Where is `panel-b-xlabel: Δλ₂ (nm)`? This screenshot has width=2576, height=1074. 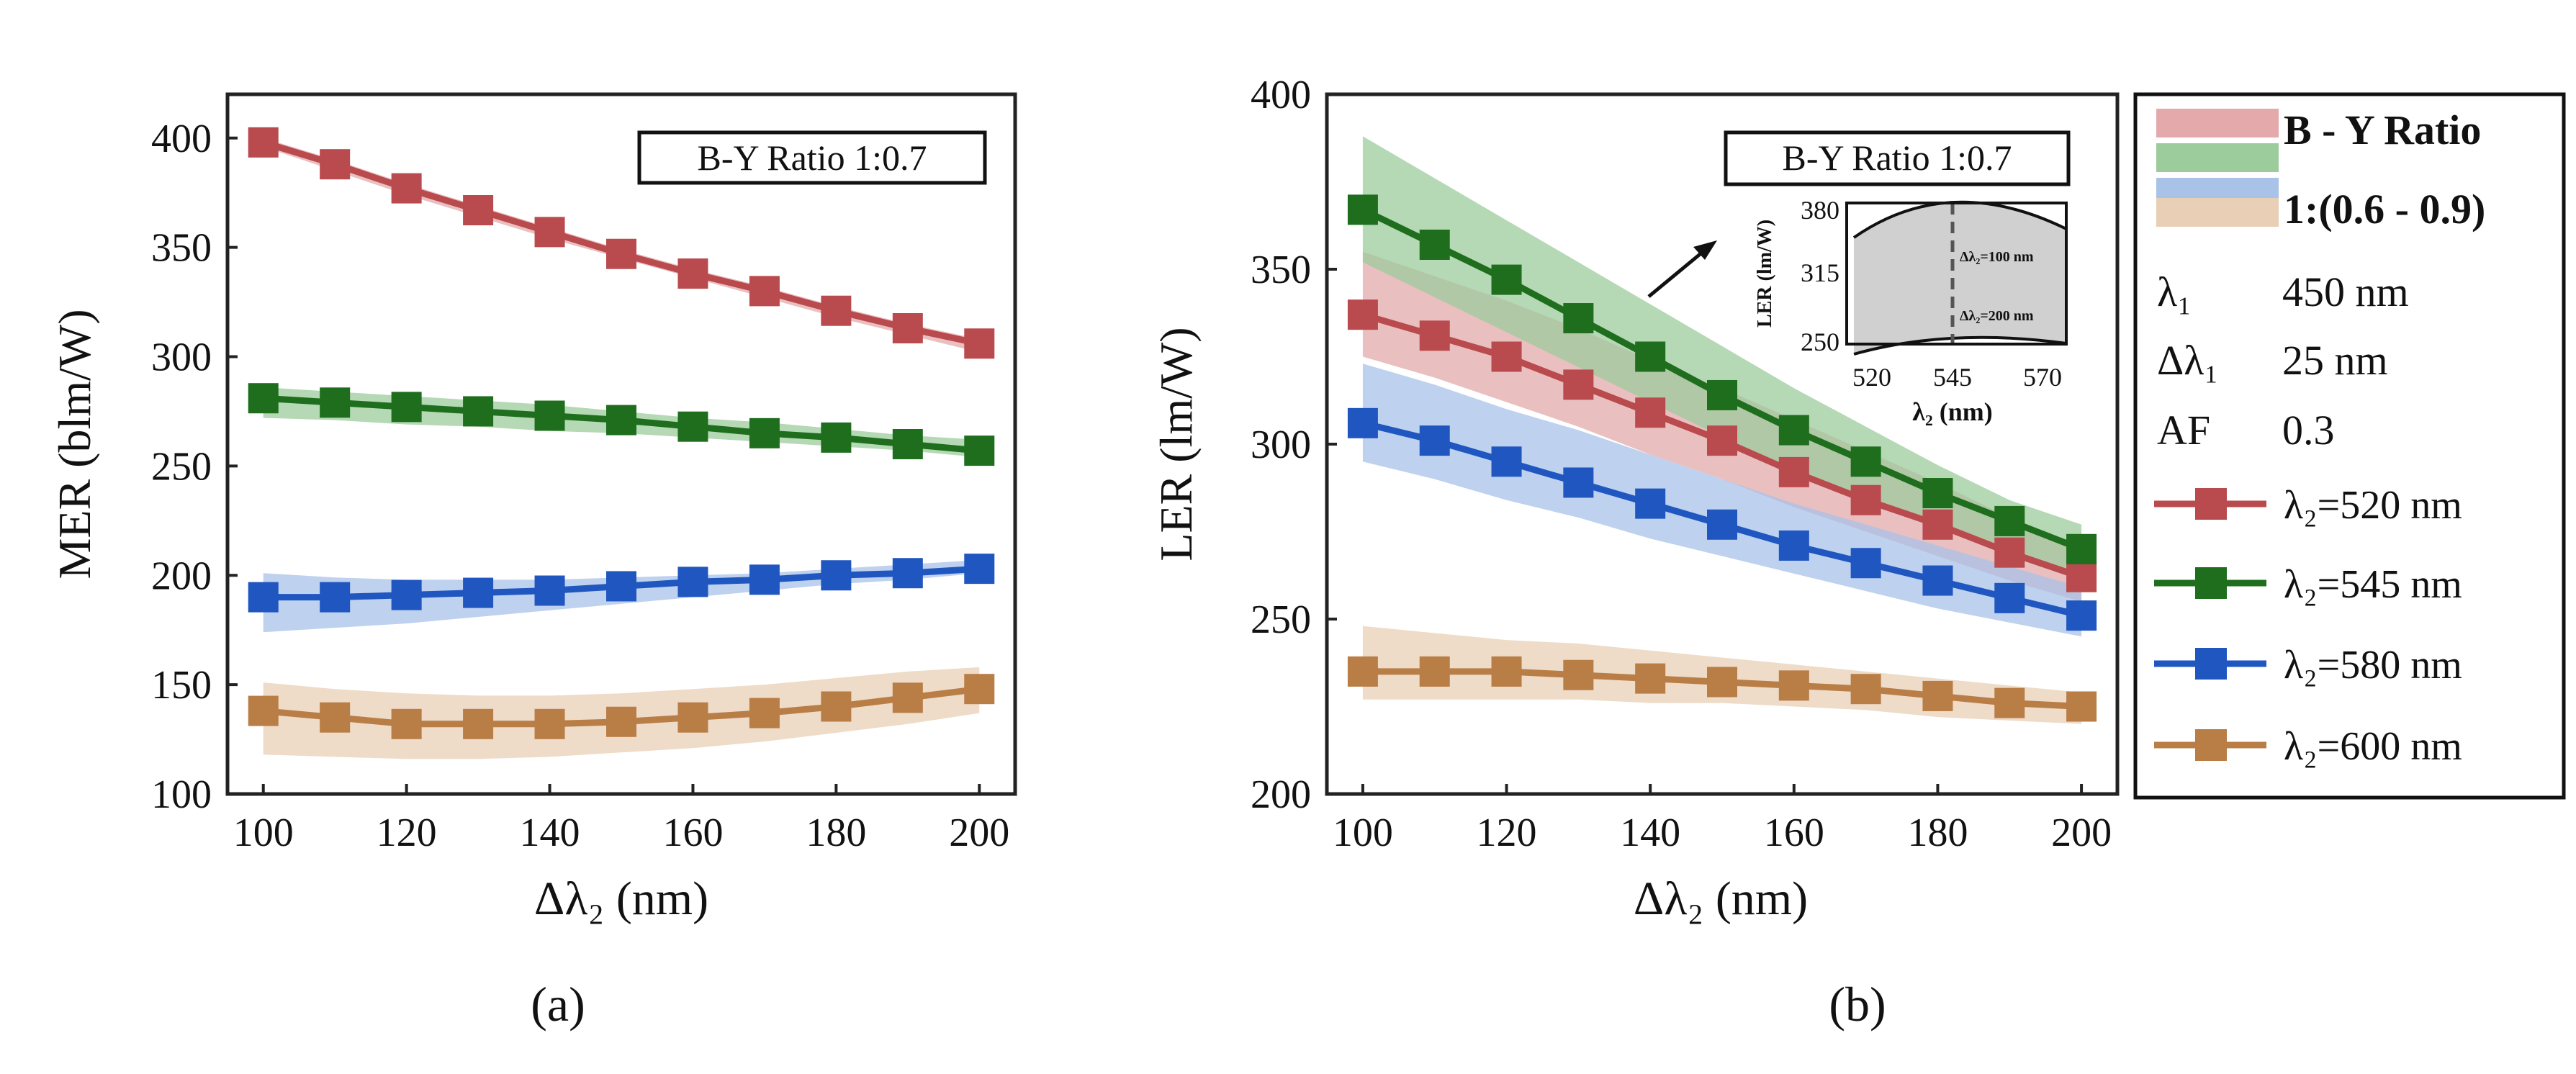 panel-b-xlabel: Δλ₂ (nm) is located at coordinates (1721, 898).